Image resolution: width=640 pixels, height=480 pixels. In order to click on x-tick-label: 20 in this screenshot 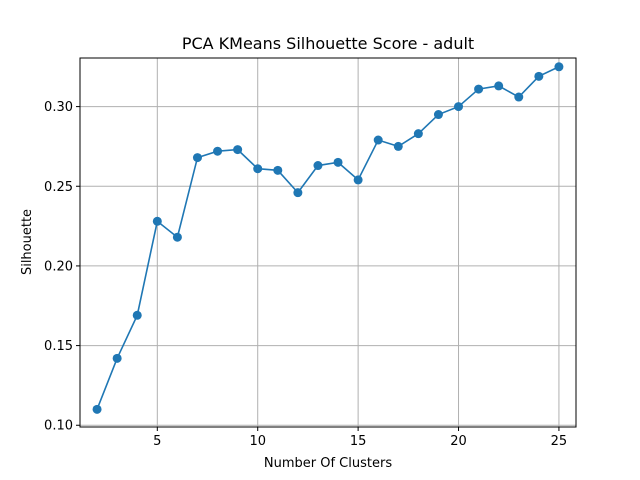, I will do `click(458, 441)`.